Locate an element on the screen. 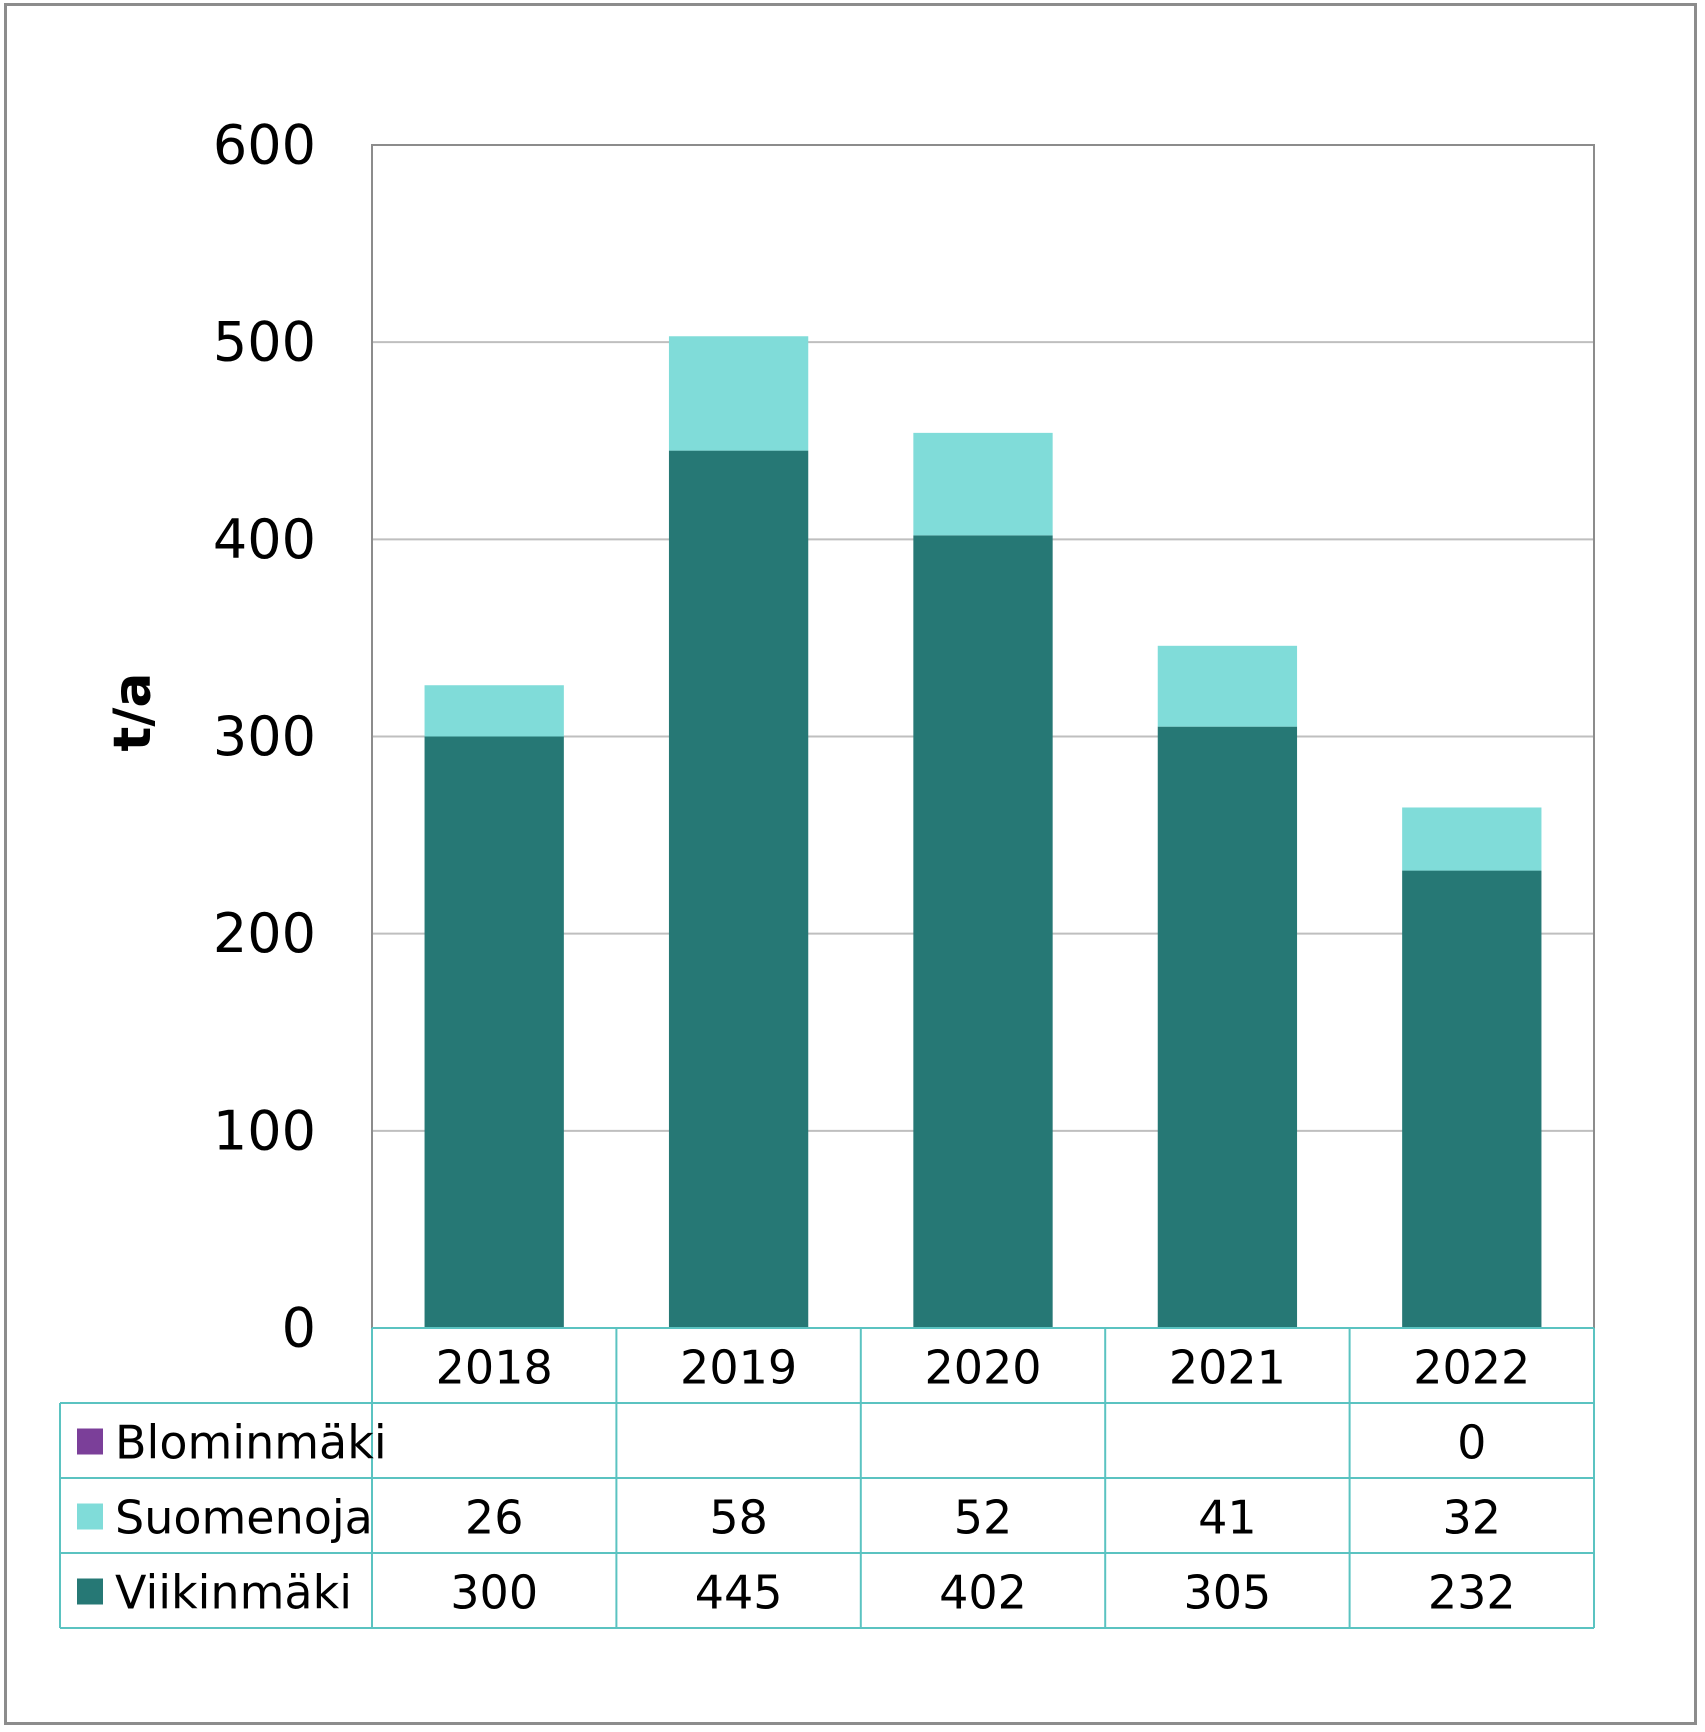 The image size is (1705, 1732). x-tick-label-2018: 2018 is located at coordinates (494, 1368).